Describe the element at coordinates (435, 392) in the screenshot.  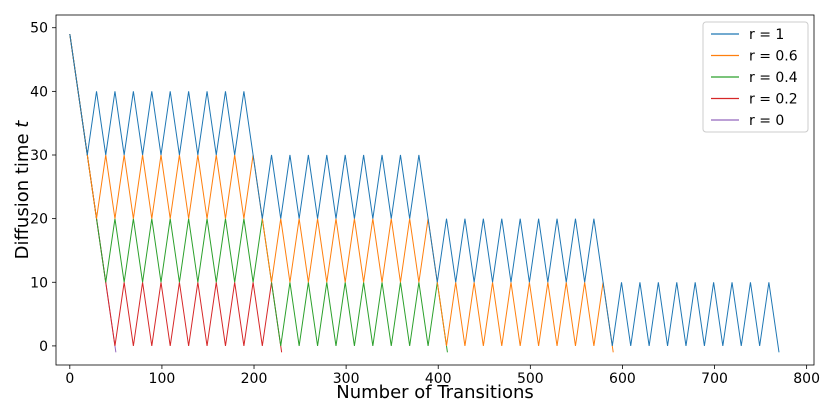
I see `x-axis-label: Number of Transitions` at that location.